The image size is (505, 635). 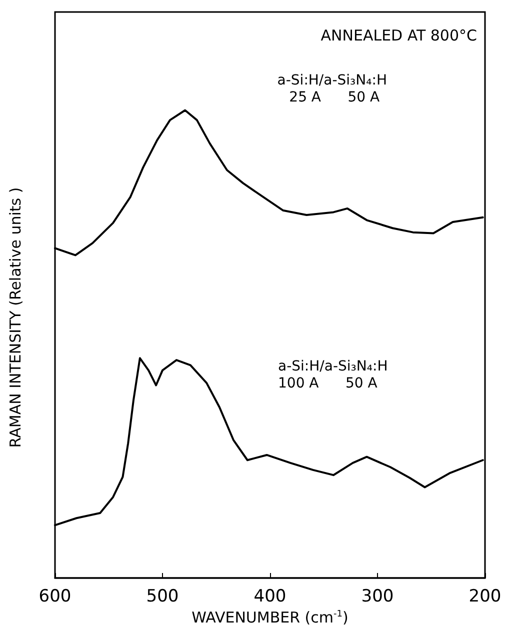 I want to click on x-tick-label: 600, so click(x=55, y=596).